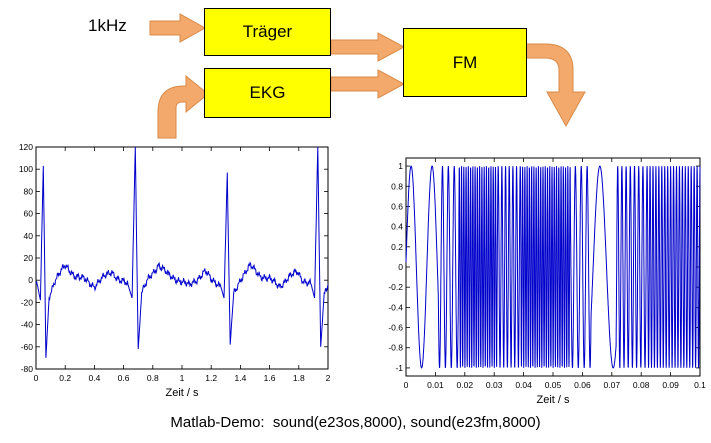 This screenshot has width=711, height=443. What do you see at coordinates (670, 385) in the screenshot?
I see `svg-text: 0.09` at bounding box center [670, 385].